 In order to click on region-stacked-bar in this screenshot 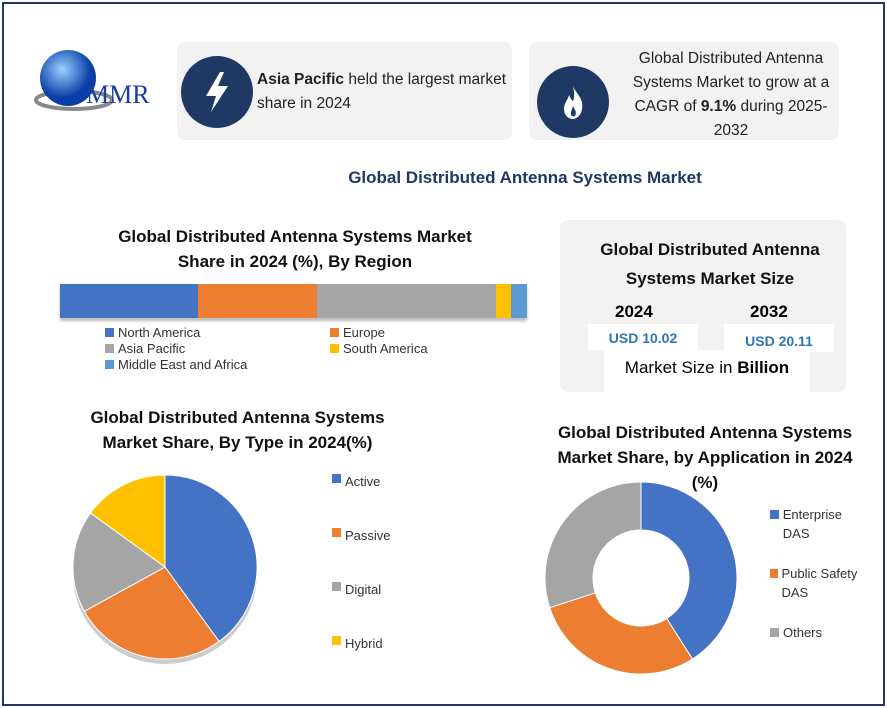, I will do `click(293, 301)`.